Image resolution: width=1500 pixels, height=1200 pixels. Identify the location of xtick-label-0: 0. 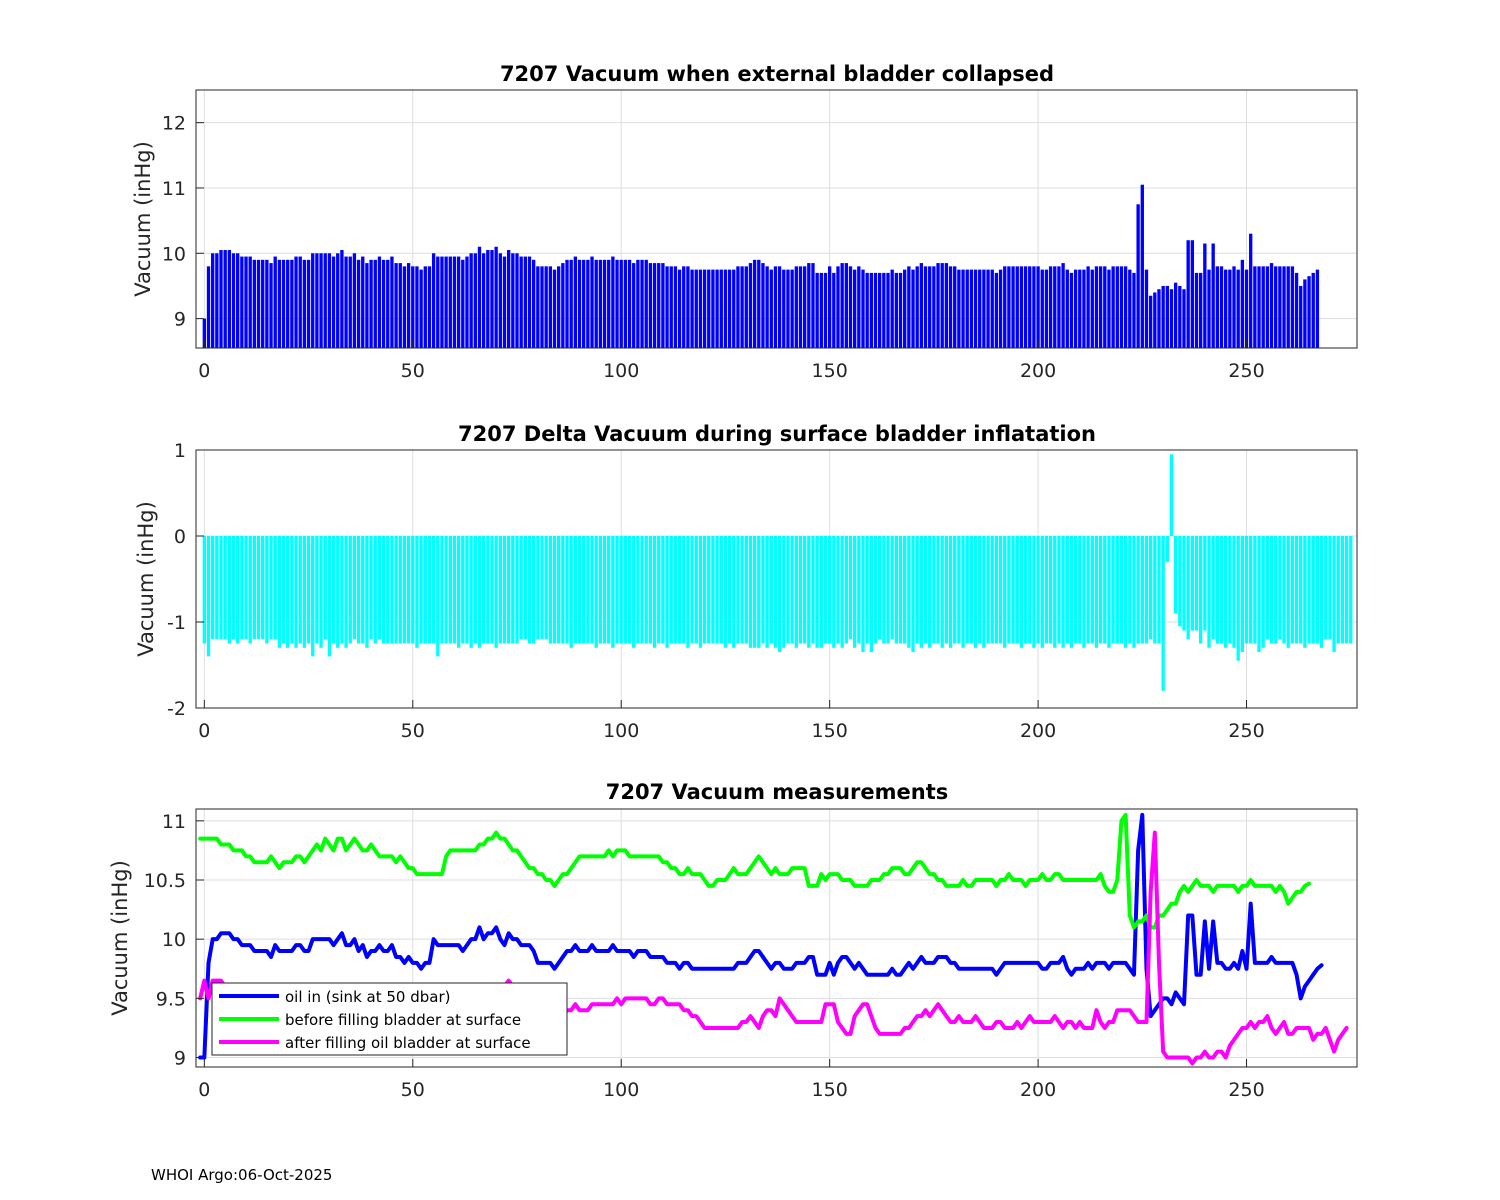
(204, 1090).